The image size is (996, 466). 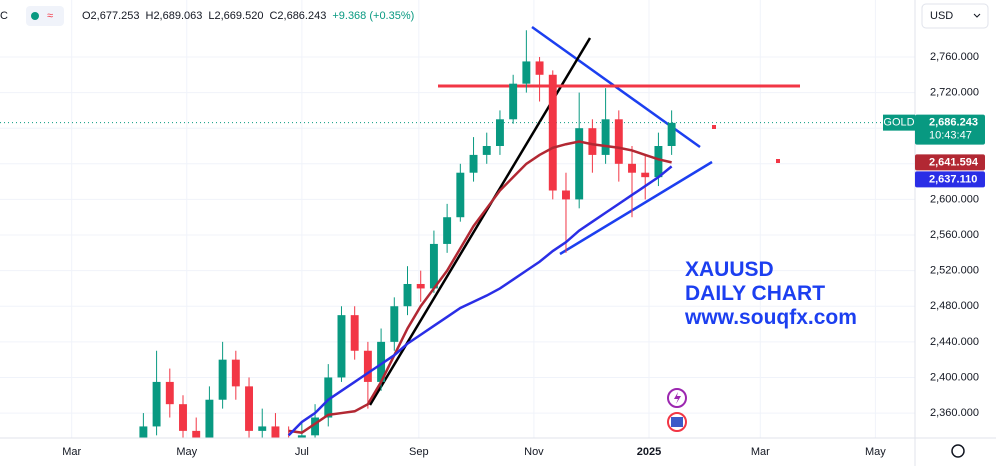 I want to click on annotation: www.souqfx.com, so click(x=770, y=317).